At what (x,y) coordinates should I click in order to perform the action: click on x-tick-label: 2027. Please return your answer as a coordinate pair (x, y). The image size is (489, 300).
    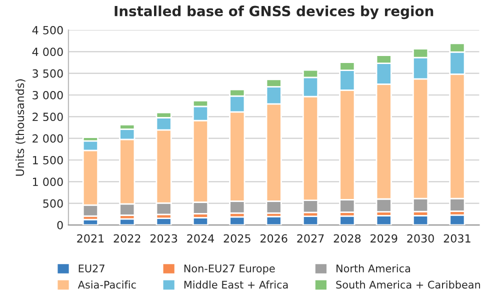
    Looking at the image, I should click on (310, 238).